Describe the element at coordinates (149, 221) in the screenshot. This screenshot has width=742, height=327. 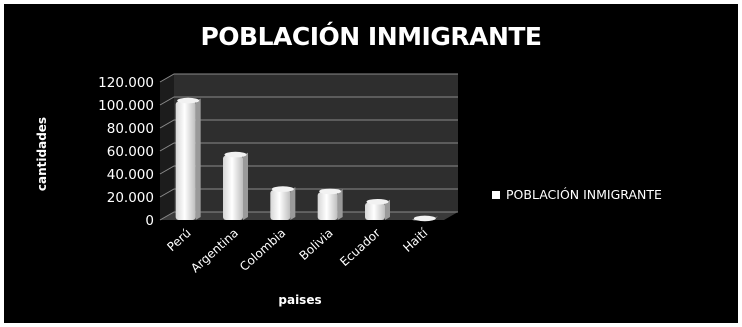
I see `y-tick-label: 0` at that location.